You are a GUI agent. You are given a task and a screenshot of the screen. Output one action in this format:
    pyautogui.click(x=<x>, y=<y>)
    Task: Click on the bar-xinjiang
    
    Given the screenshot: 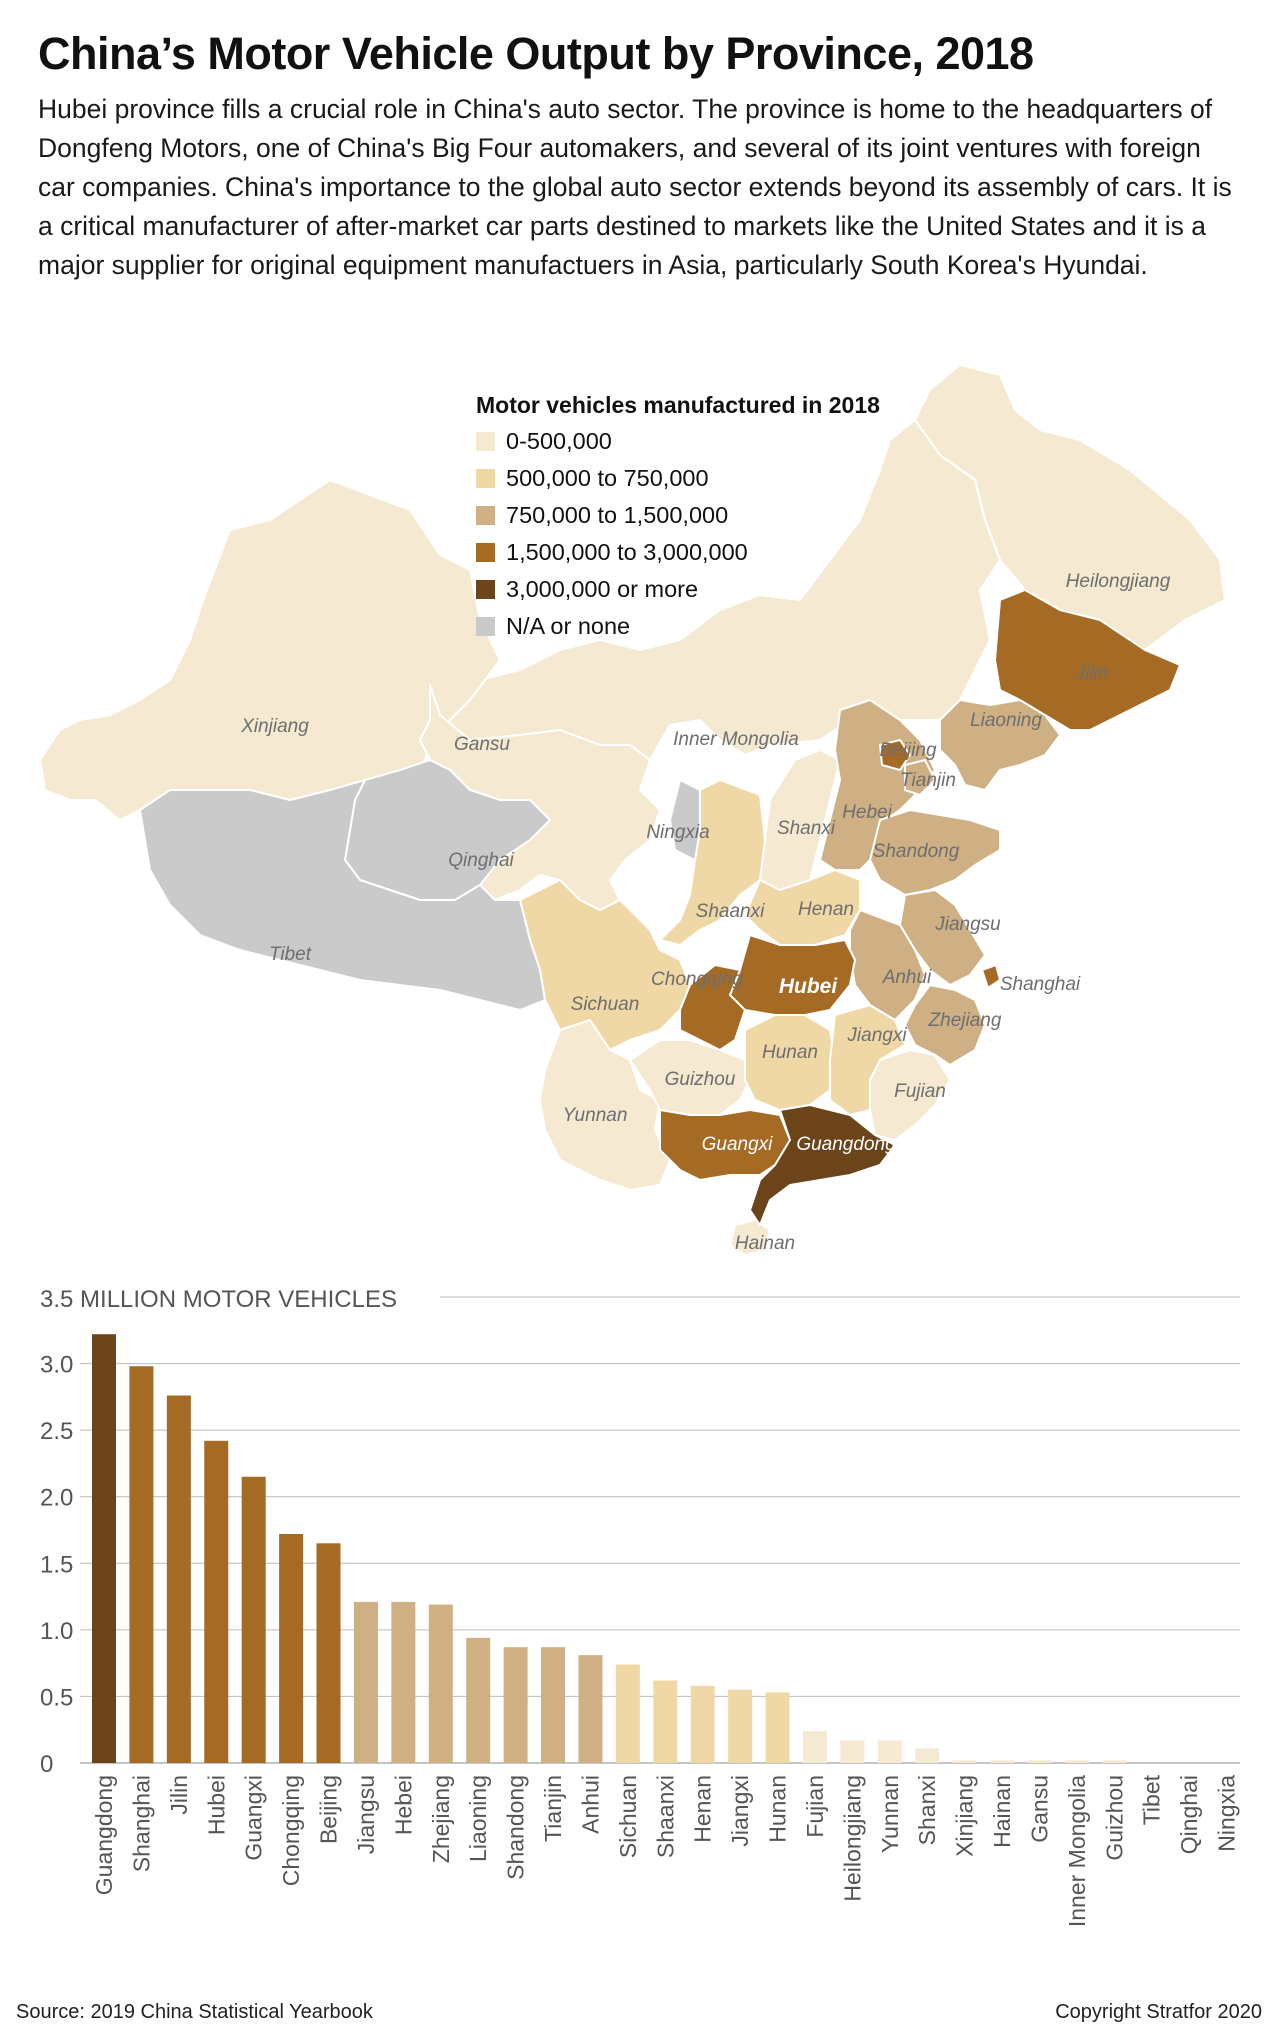 What is the action you would take?
    pyautogui.click(x=964, y=1761)
    